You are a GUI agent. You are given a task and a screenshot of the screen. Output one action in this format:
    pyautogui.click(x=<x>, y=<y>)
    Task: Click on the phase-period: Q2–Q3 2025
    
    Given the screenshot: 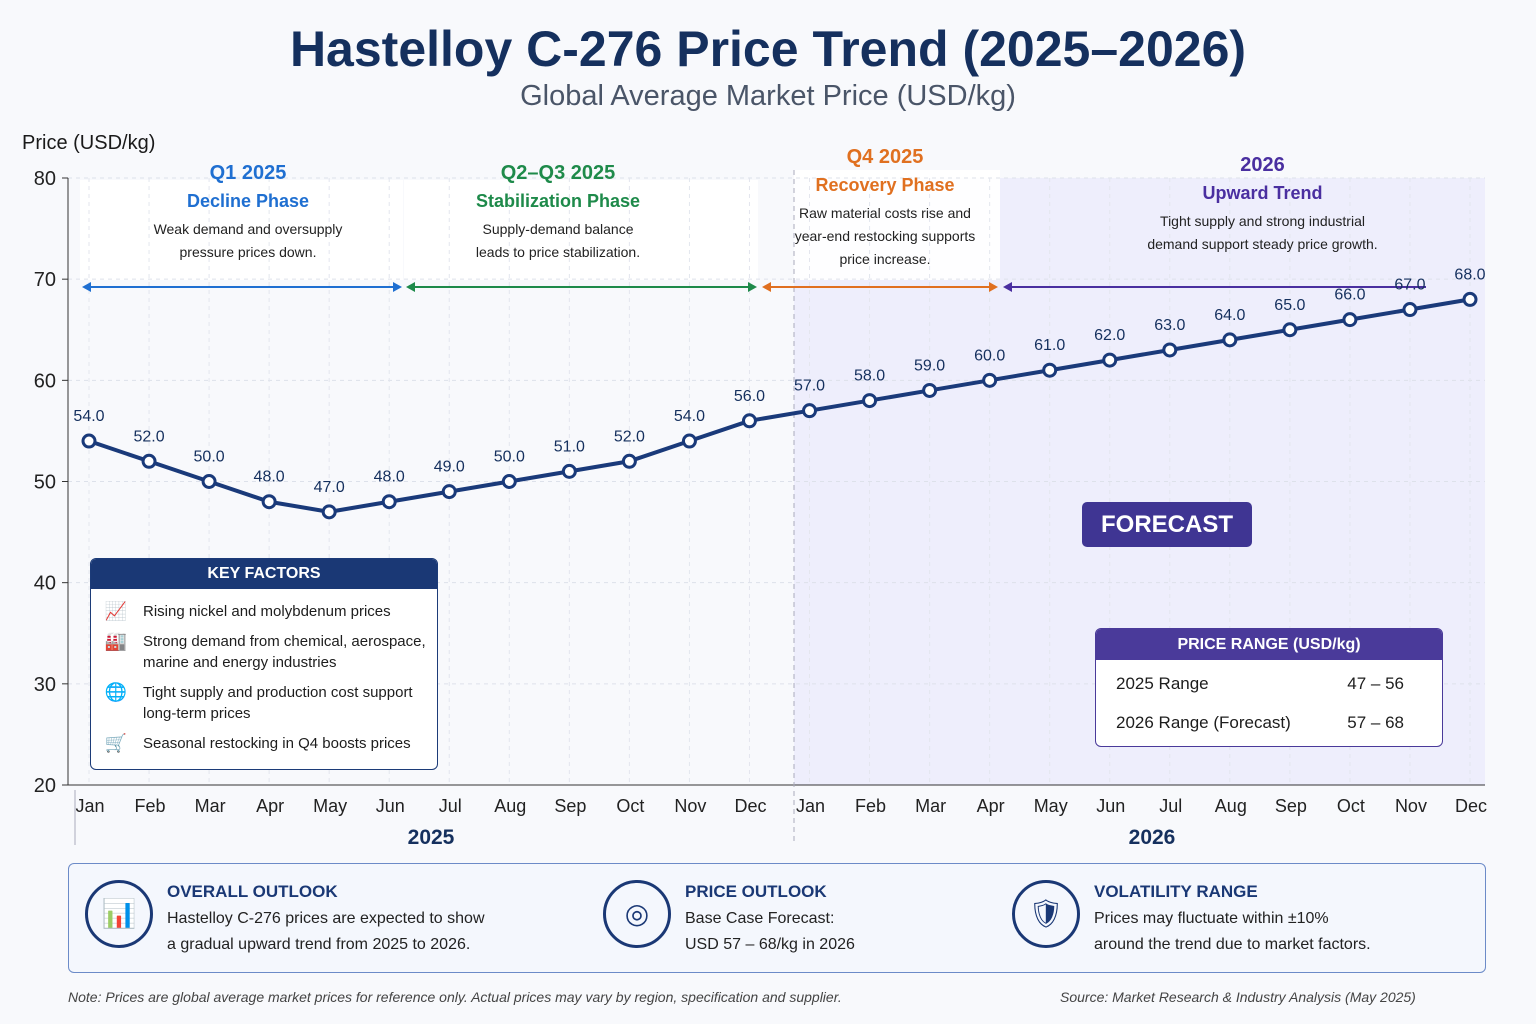 What is the action you would take?
    pyautogui.click(x=558, y=173)
    